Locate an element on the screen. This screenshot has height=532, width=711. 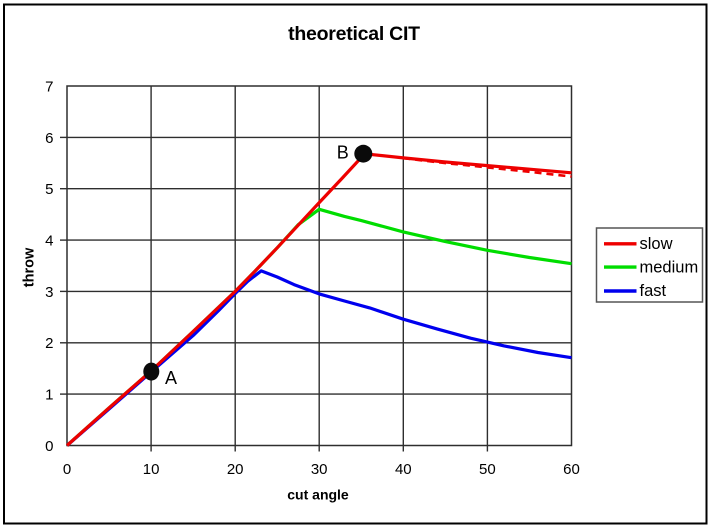
svg-text: 7 is located at coordinates (49, 86).